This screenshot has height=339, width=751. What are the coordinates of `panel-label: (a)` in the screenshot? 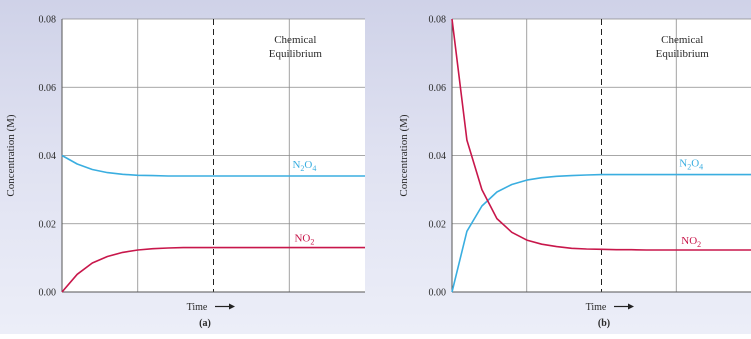 It's located at (205, 323).